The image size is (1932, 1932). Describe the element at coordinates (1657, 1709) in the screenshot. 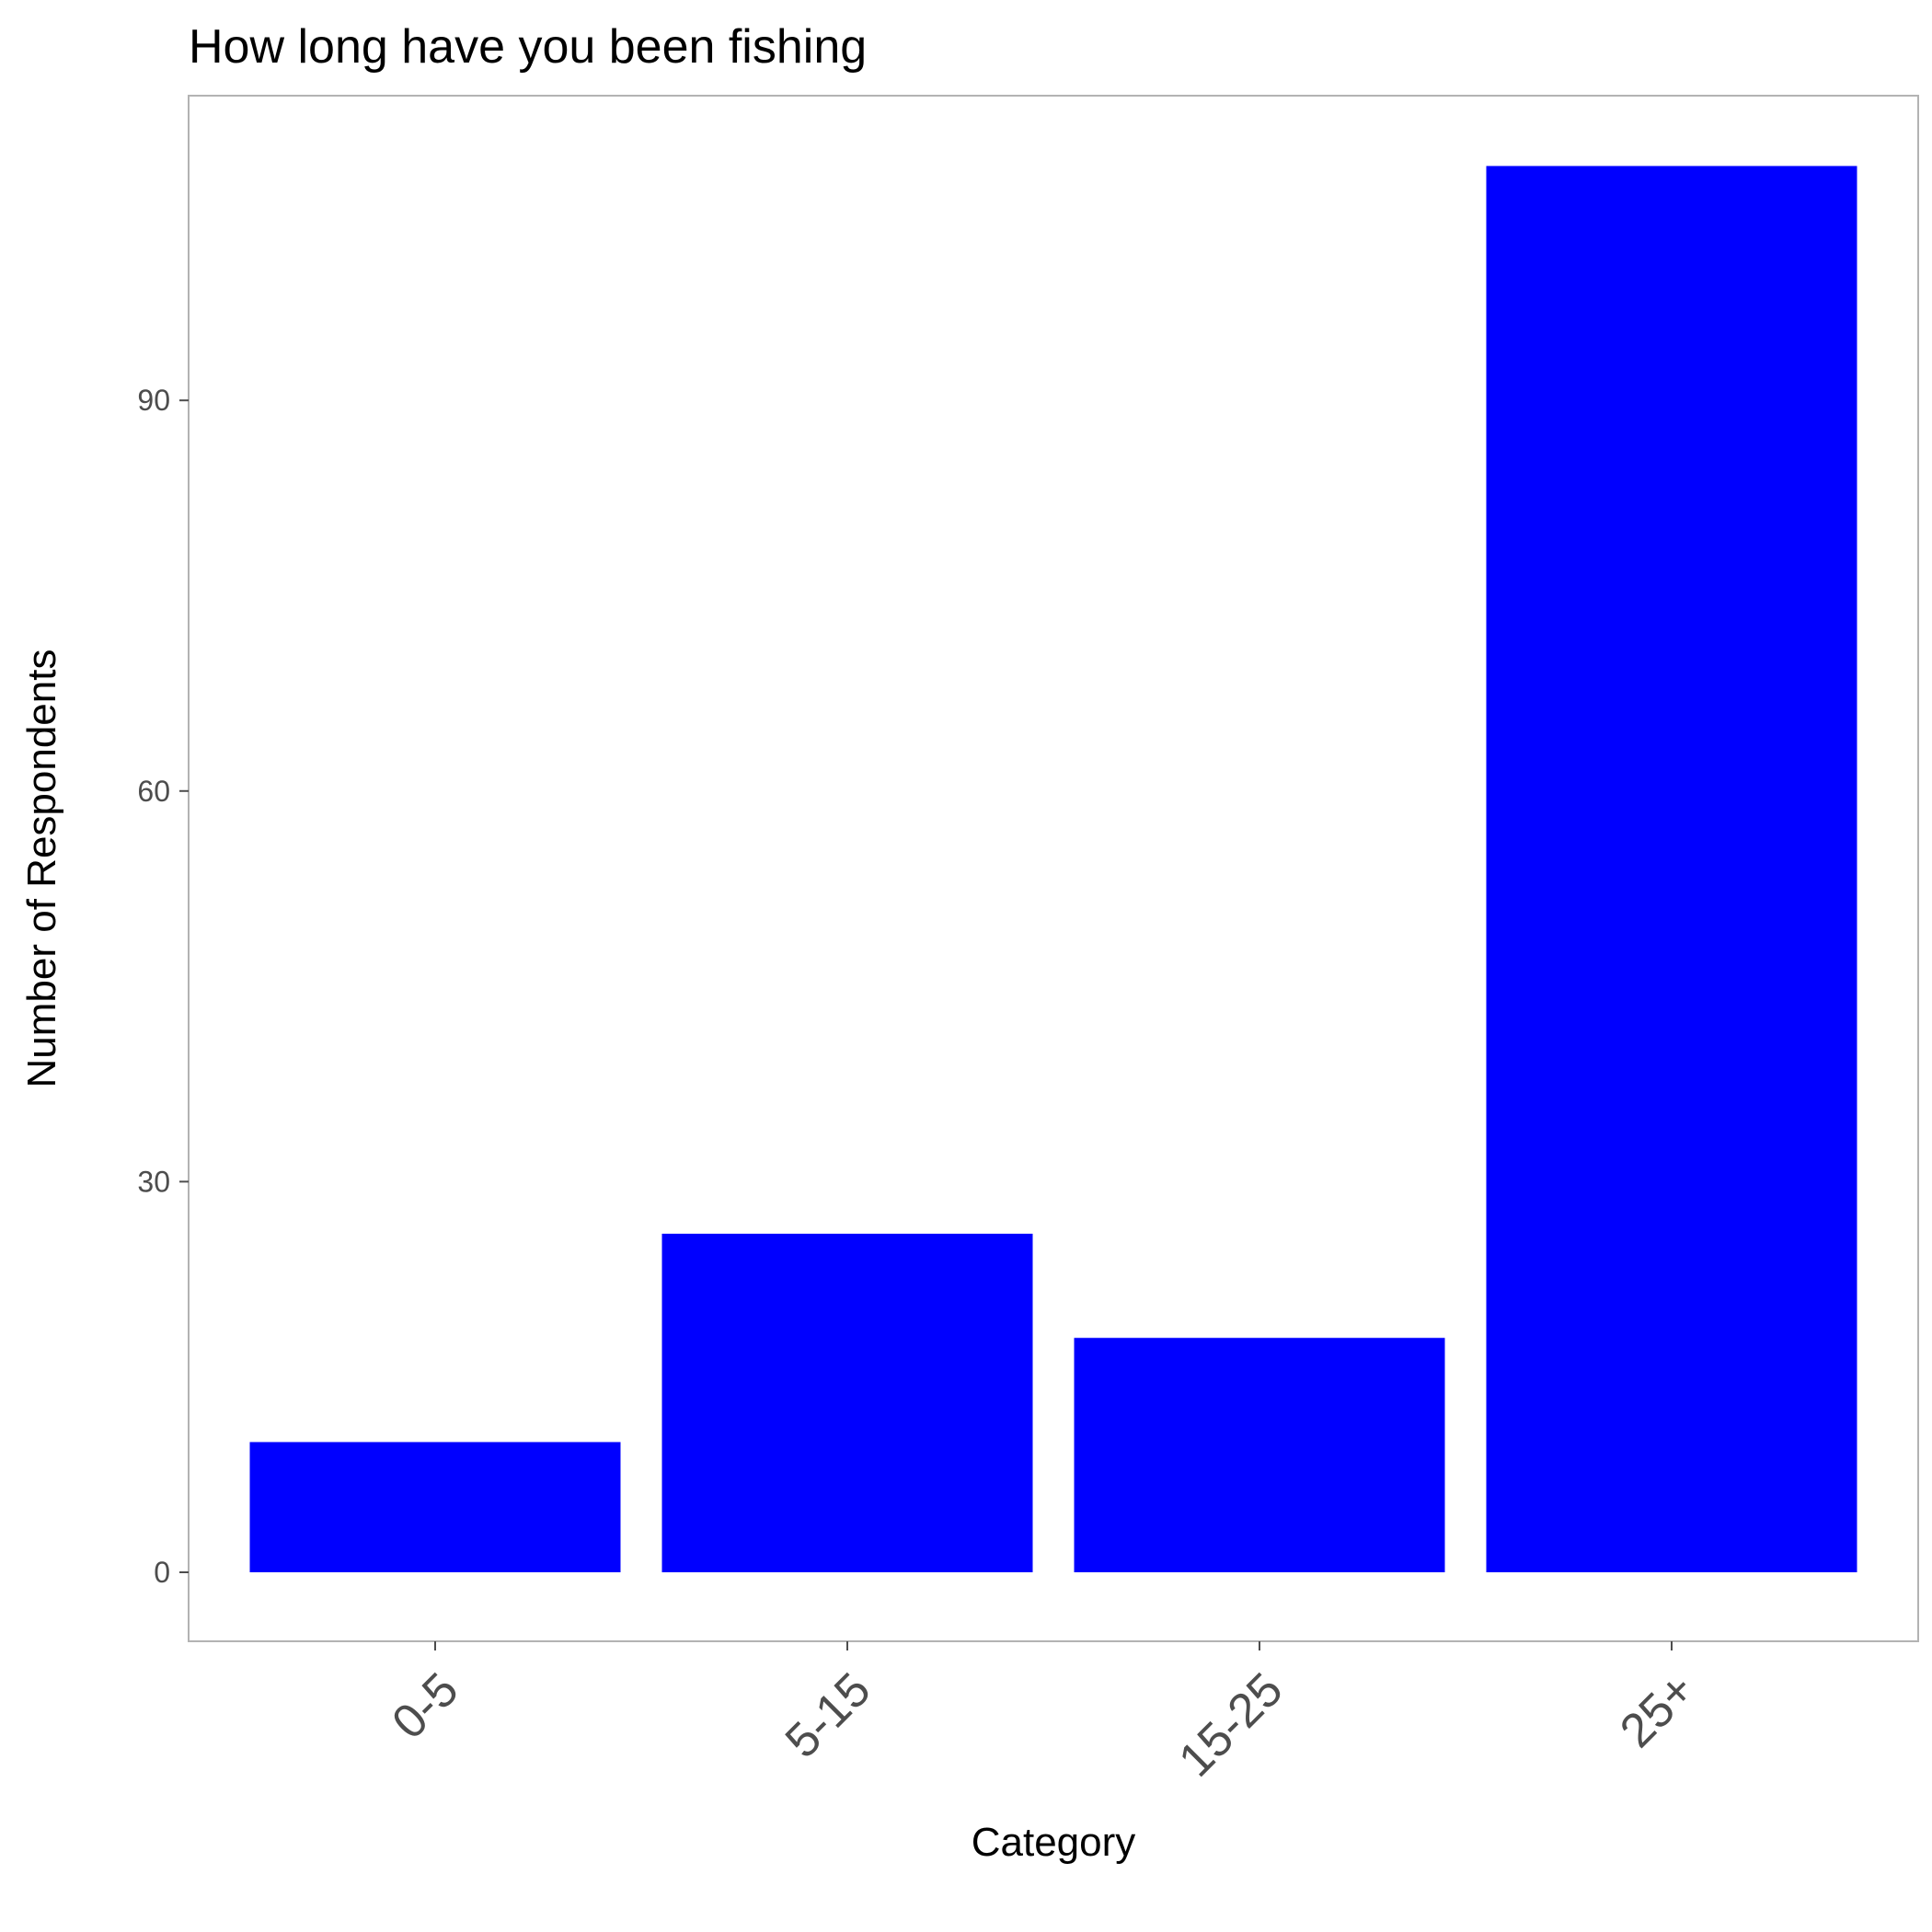

I see `x-tick-label-25+: 25+` at that location.